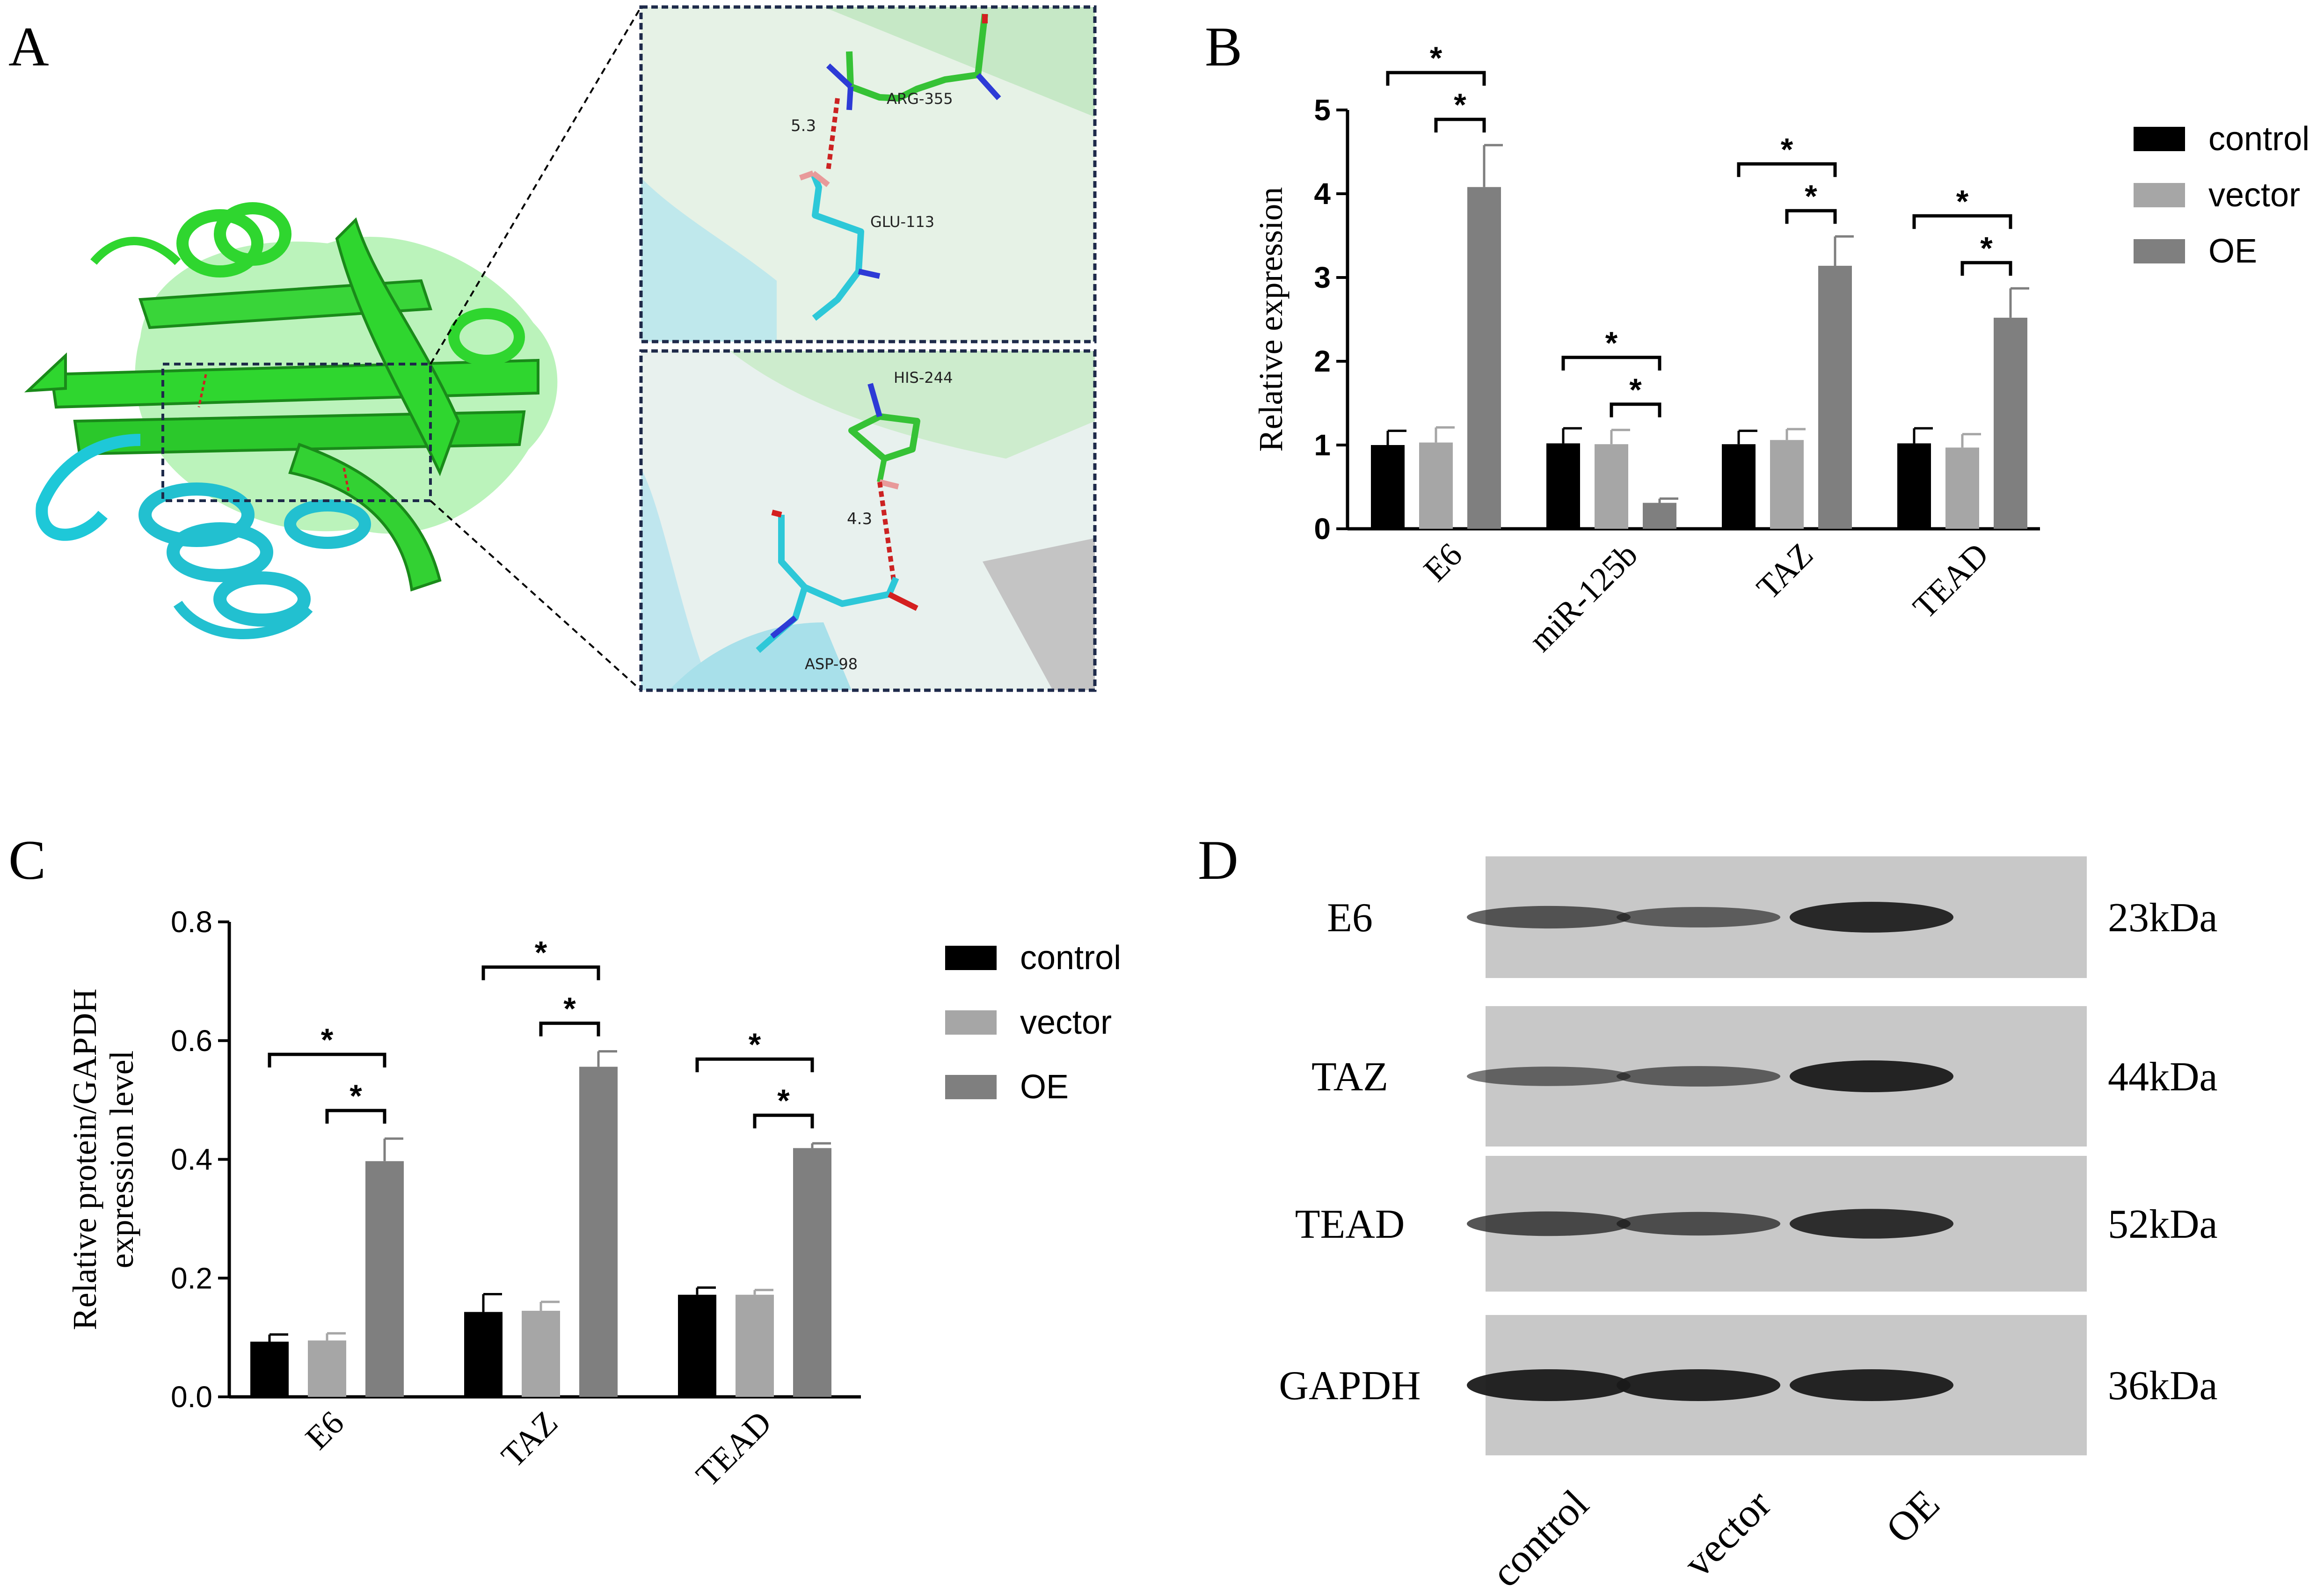  I want to click on inset-upper-res1: ARG-355, so click(920, 99).